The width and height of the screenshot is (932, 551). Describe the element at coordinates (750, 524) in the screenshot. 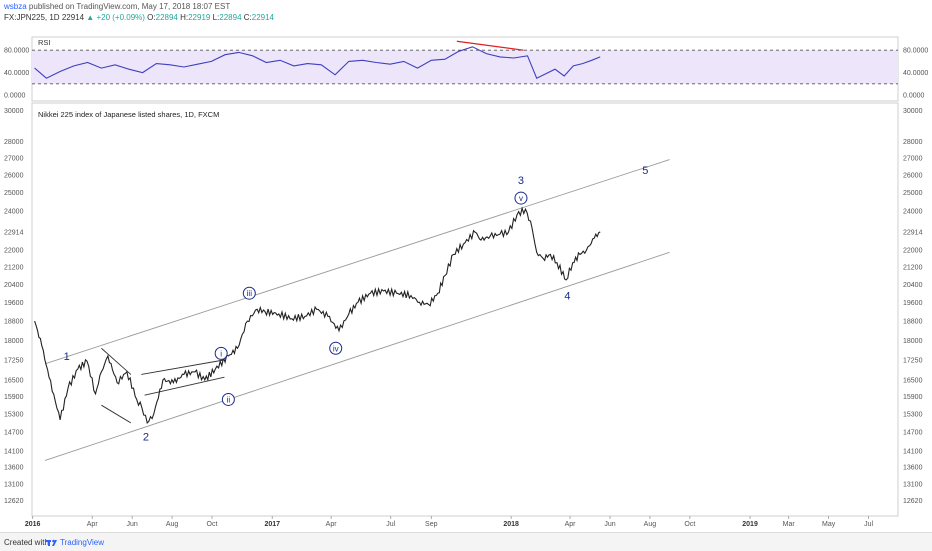

I see `x-tick-label: 2019` at that location.